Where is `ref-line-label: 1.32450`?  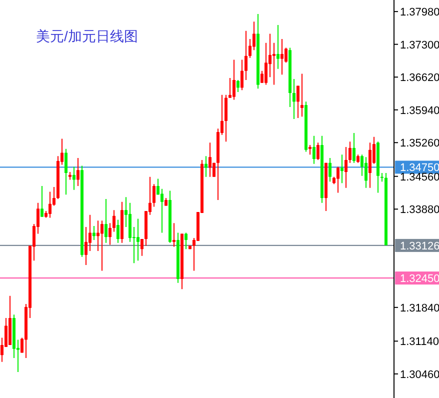
ref-line-label: 1.32450 is located at coordinates (419, 279).